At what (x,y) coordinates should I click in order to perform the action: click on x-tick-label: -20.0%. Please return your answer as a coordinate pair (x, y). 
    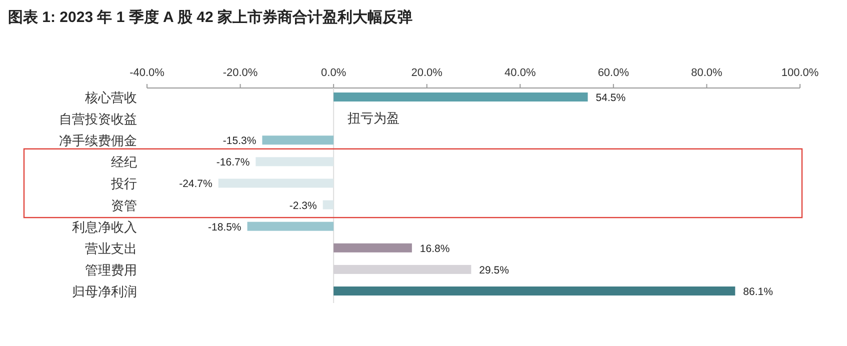
    Looking at the image, I should click on (240, 73).